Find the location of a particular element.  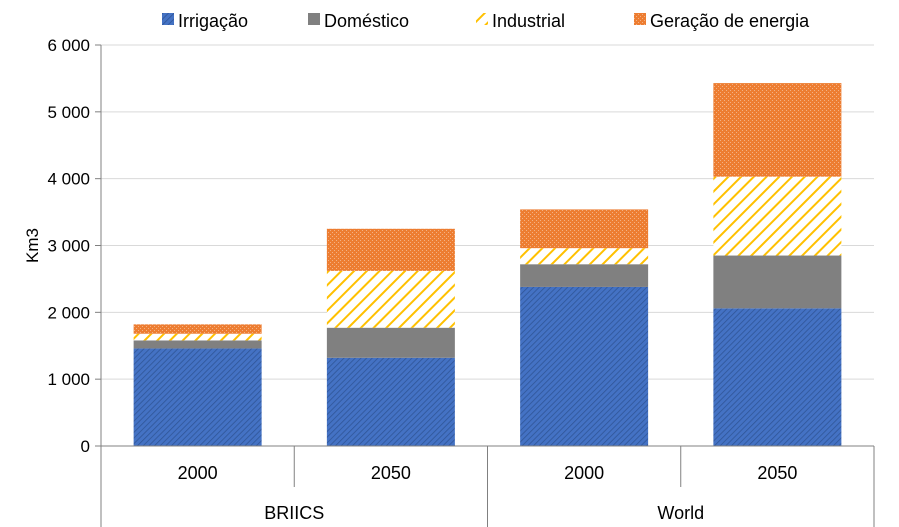

y-axis: 0 1 000 2 000 3 000 4 000 5 000 6 000 is located at coordinates (74, 246).